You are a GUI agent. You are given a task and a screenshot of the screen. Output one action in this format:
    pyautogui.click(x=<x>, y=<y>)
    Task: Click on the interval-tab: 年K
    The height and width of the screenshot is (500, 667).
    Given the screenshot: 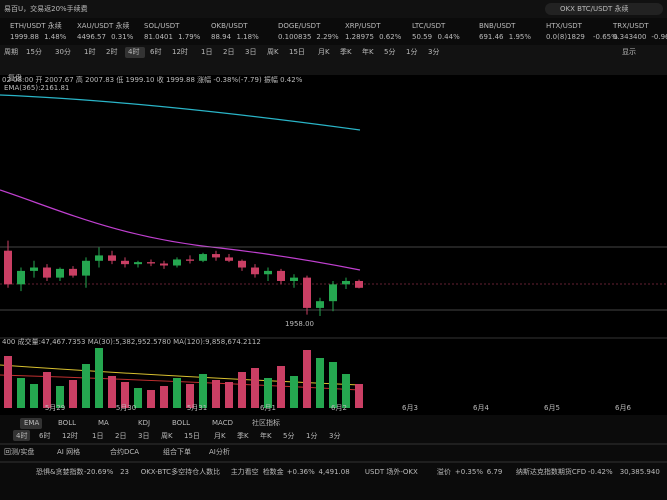 What is the action you would take?
    pyautogui.click(x=266, y=435)
    